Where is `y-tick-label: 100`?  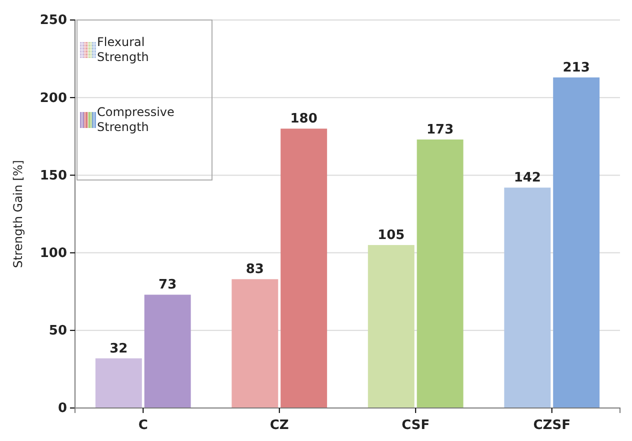
y-tick-label: 100 is located at coordinates (53, 253).